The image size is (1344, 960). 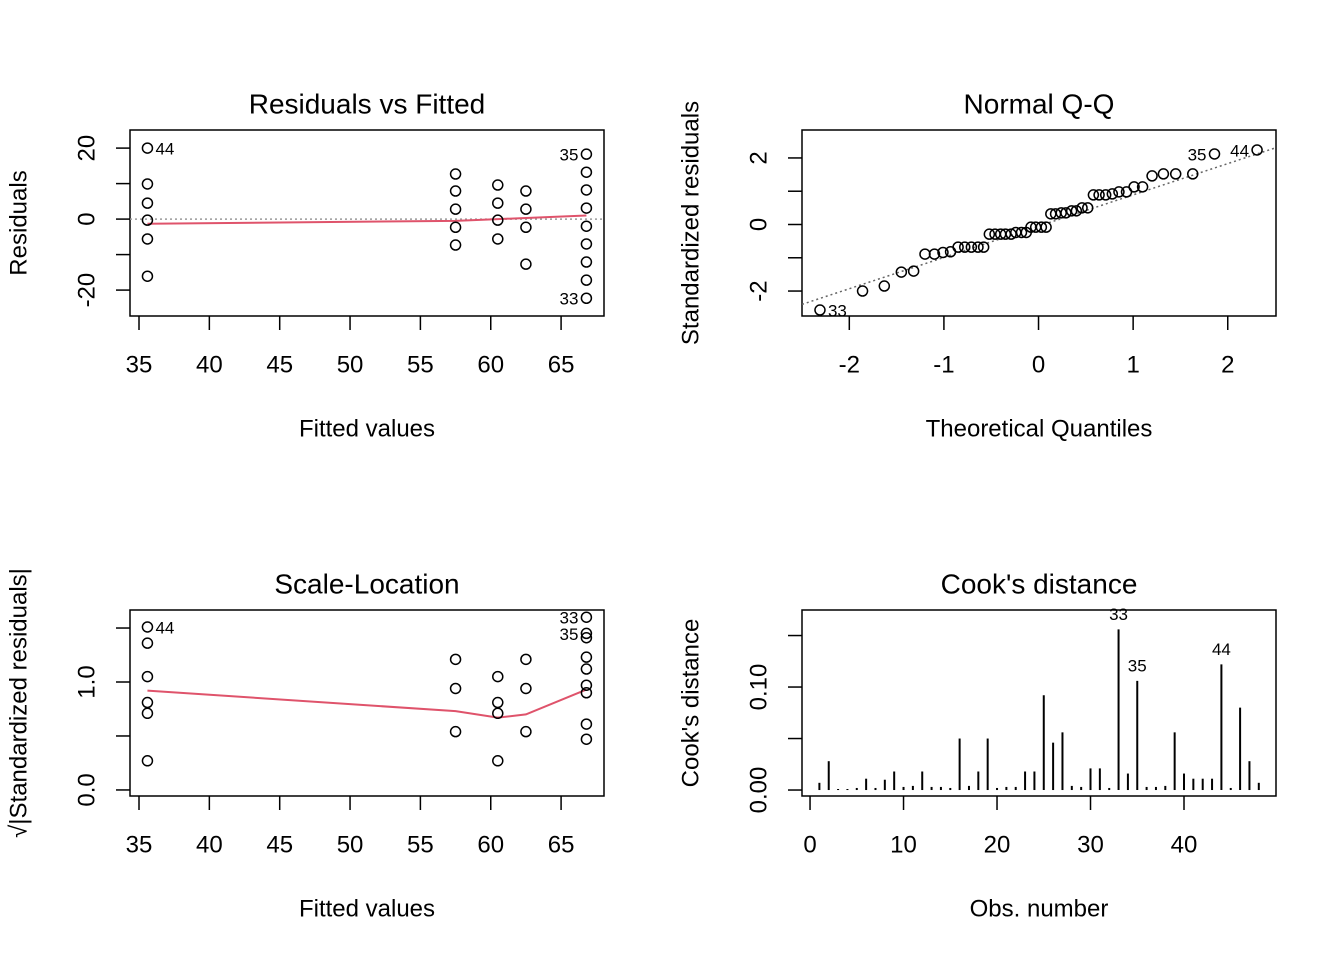 I want to click on x-axis-label: Theoretical Quantiles, so click(x=1039, y=428).